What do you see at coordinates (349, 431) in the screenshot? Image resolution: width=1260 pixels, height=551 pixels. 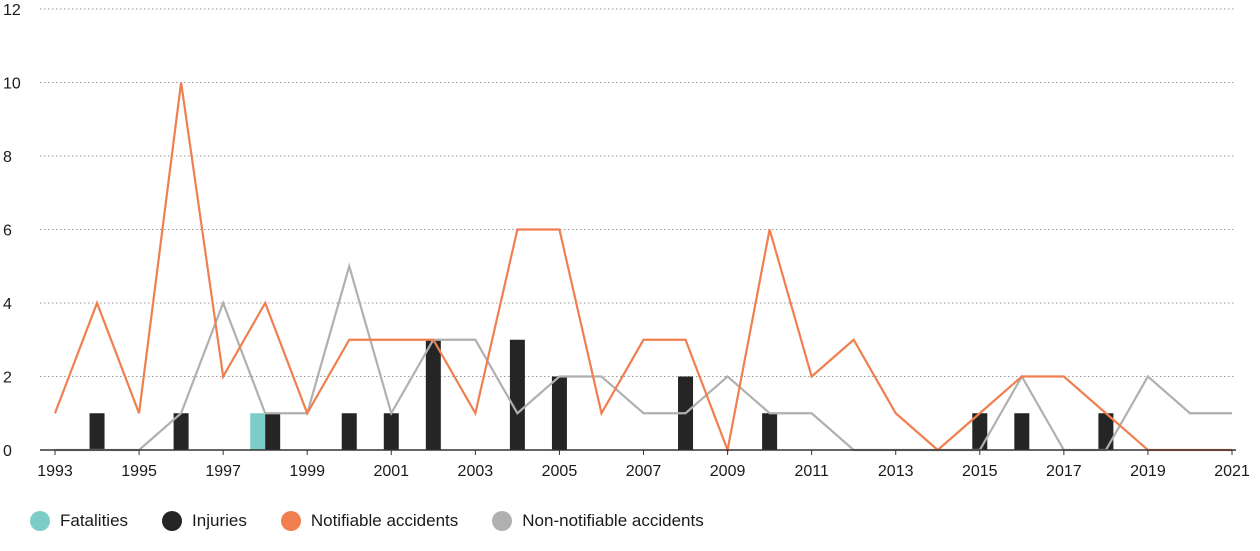 I see `bar-injuries-2000` at bounding box center [349, 431].